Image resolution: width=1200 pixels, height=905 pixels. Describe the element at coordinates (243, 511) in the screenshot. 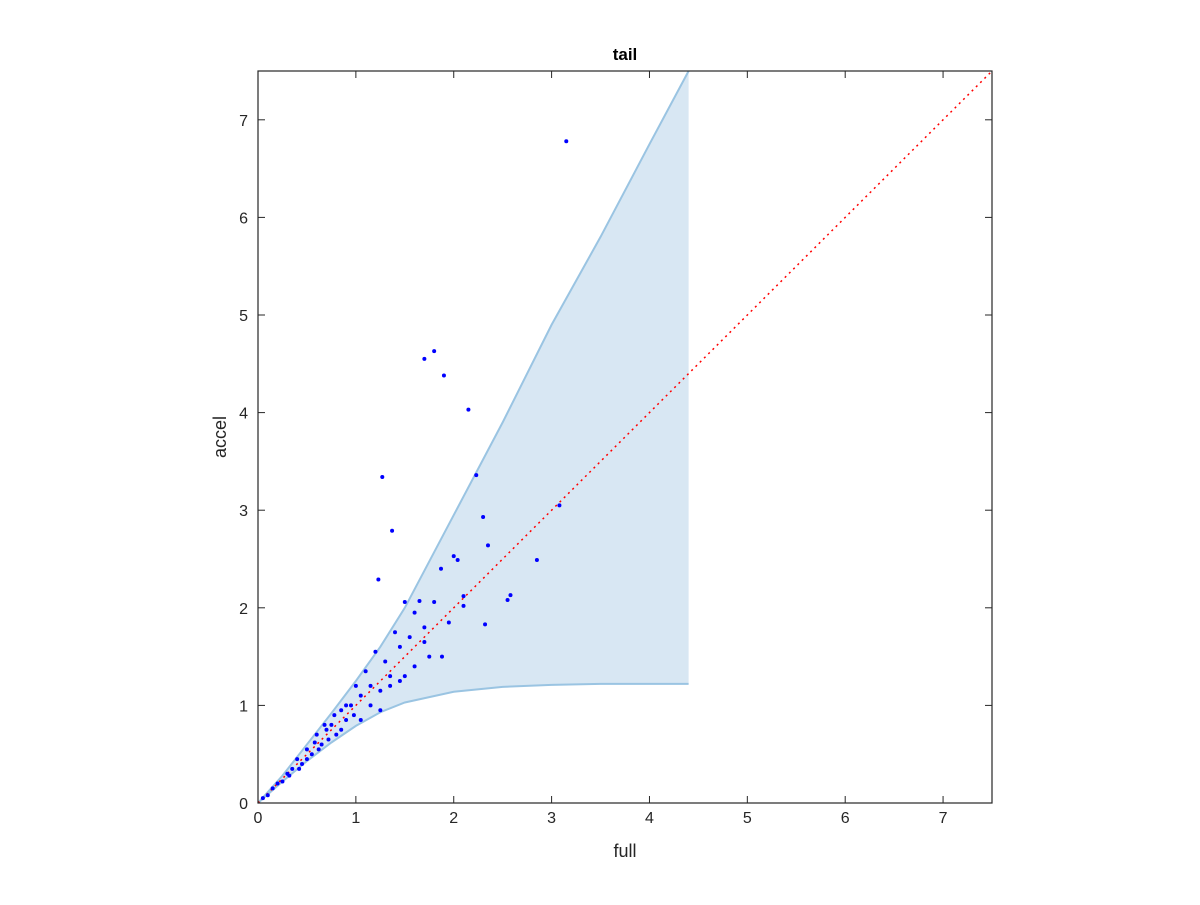

I see `y-tick-label: 3` at that location.